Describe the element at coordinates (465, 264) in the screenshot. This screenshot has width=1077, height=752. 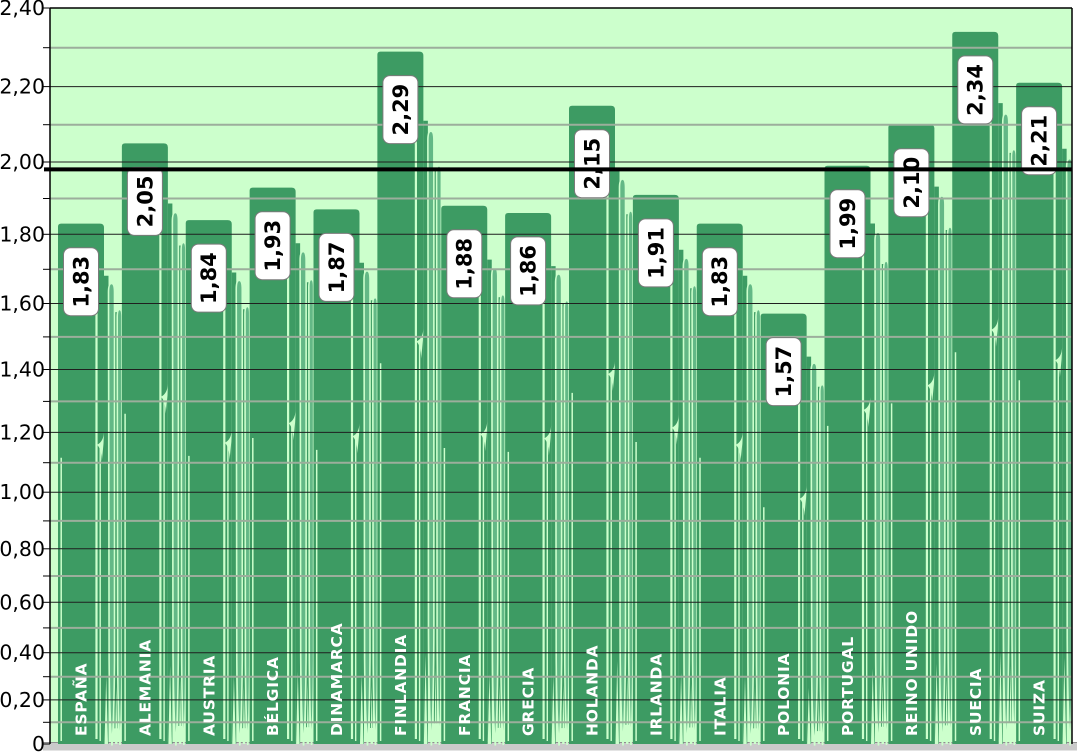
I see `value-label: 1,88` at that location.